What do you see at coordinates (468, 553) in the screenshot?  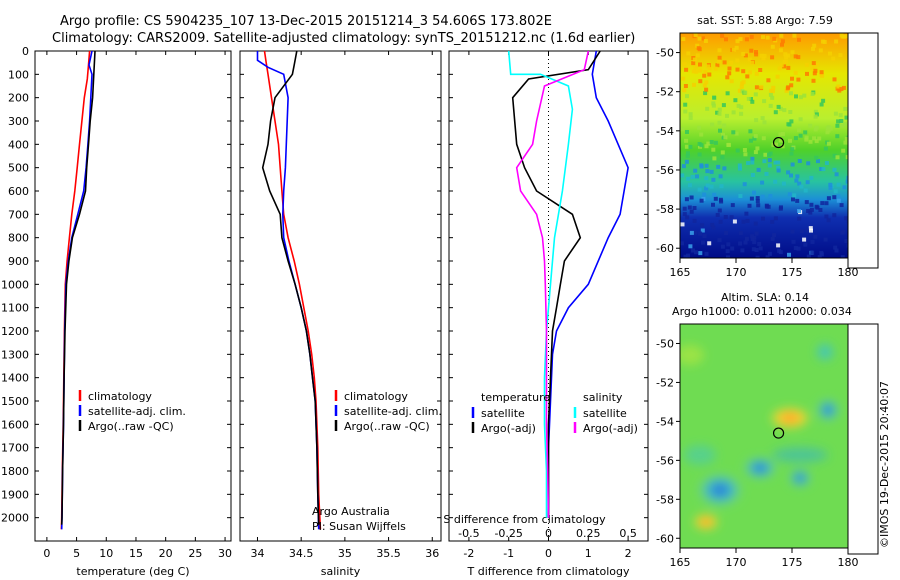 I see `x-tick-label: -2` at bounding box center [468, 553].